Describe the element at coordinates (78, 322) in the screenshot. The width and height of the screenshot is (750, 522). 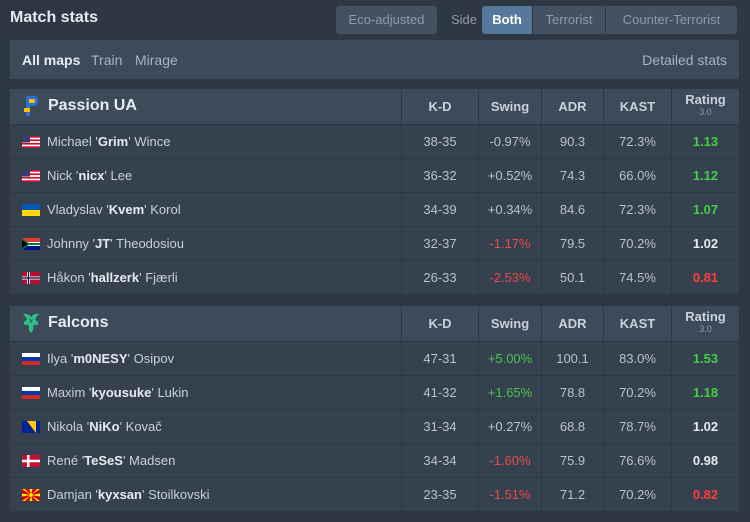
I see `team-name: Falcons` at that location.